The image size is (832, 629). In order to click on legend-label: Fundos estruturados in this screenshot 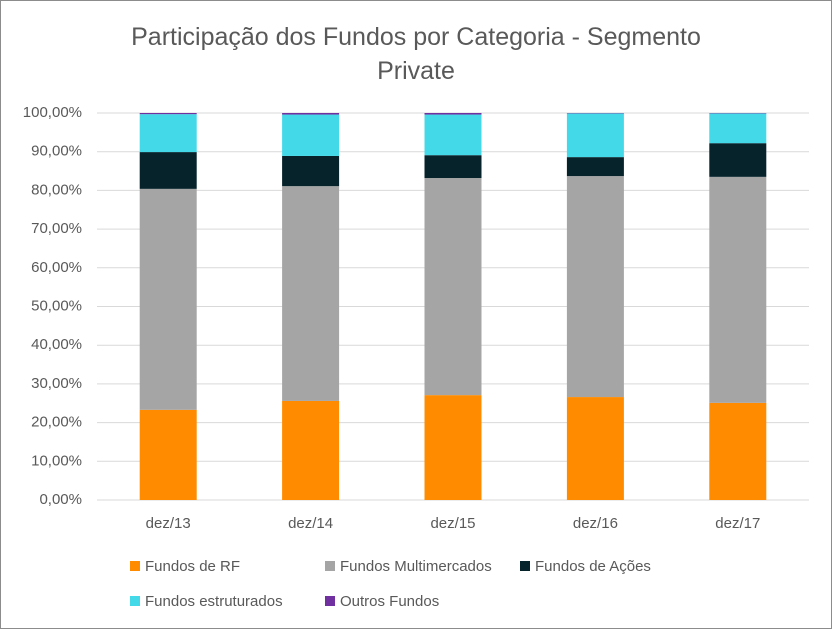, I will do `click(214, 601)`.